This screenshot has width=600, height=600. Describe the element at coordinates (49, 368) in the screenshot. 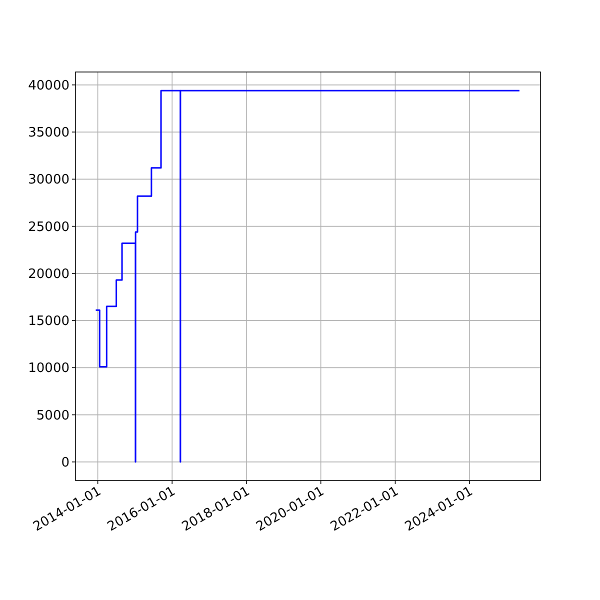

I see `y-tick-label: 10000` at that location.